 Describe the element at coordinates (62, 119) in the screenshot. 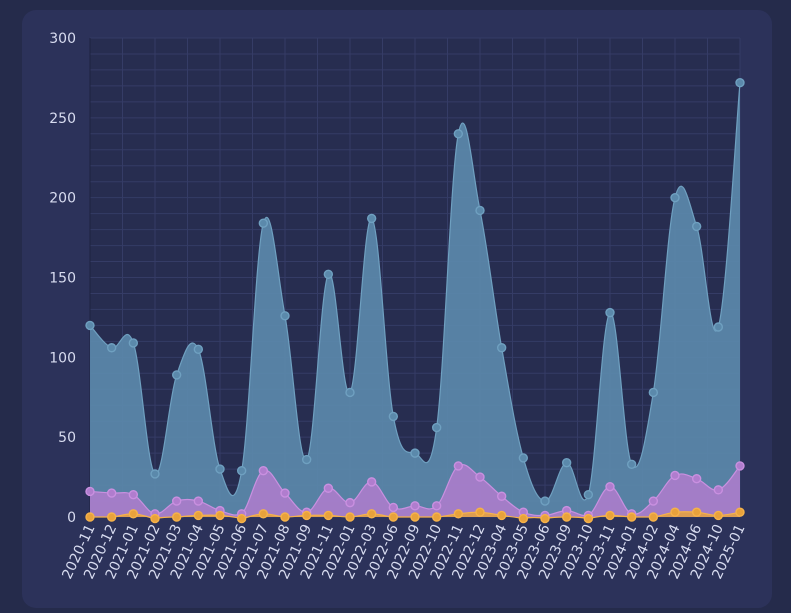

I see `y-tick-label: 250` at that location.